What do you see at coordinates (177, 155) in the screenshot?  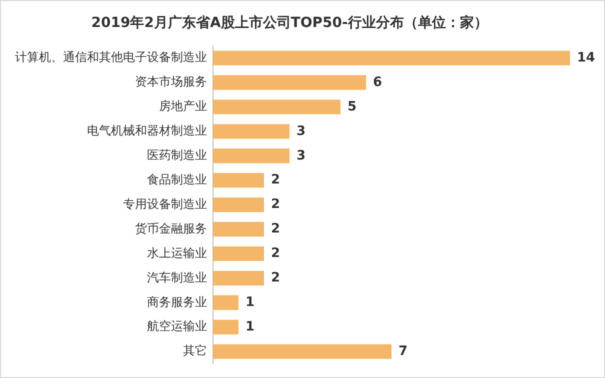 I see `y-tick-label: 医药制造业` at bounding box center [177, 155].